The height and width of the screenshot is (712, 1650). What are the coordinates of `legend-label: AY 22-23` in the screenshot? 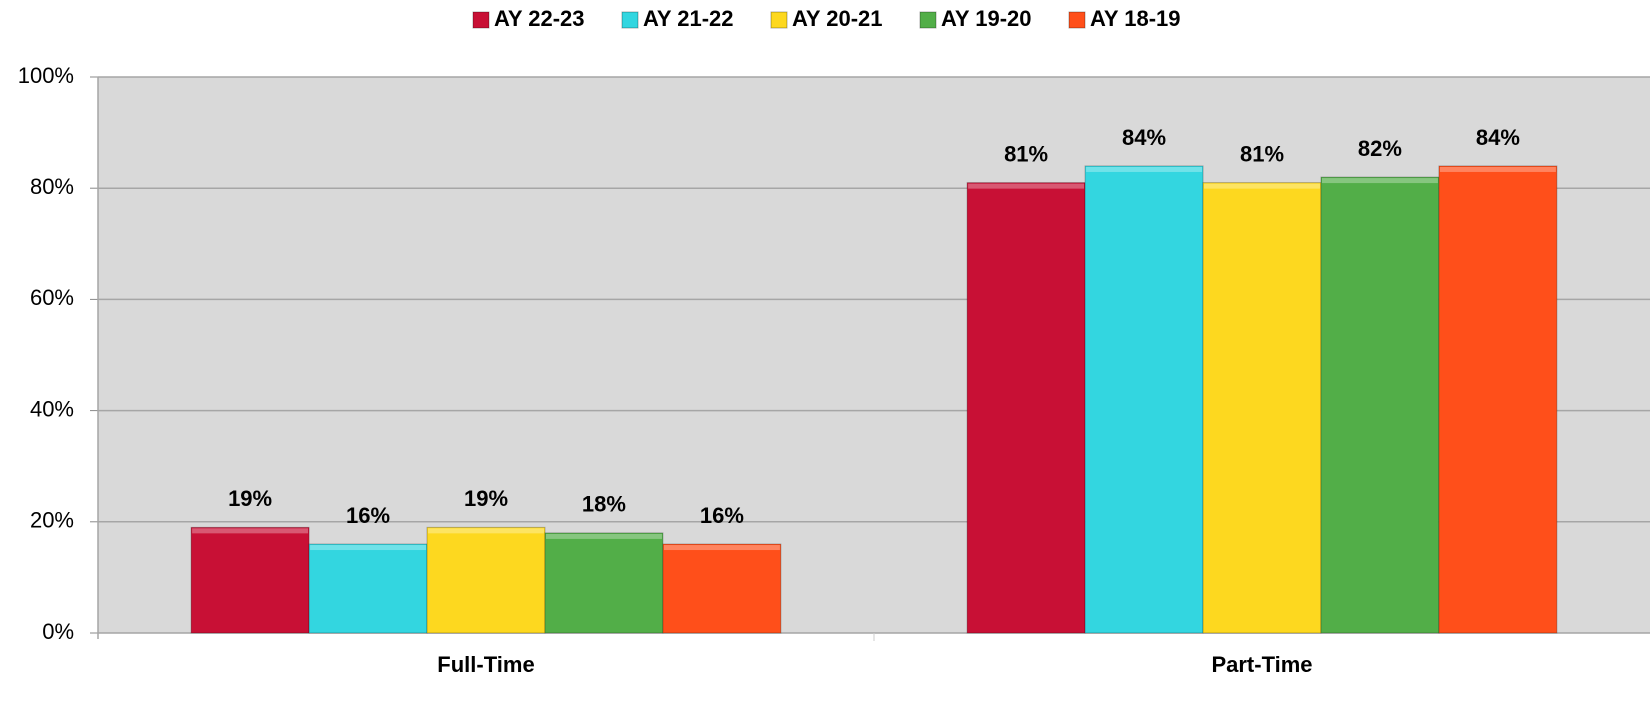 It's located at (539, 18).